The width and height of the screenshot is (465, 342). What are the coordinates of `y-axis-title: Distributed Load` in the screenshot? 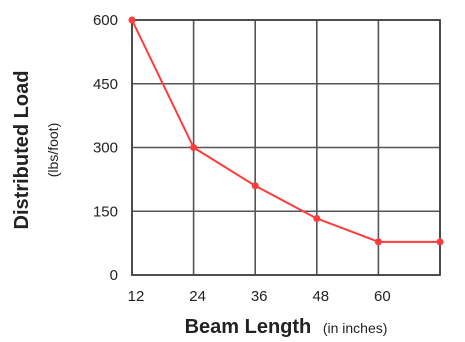 It's located at (22, 150).